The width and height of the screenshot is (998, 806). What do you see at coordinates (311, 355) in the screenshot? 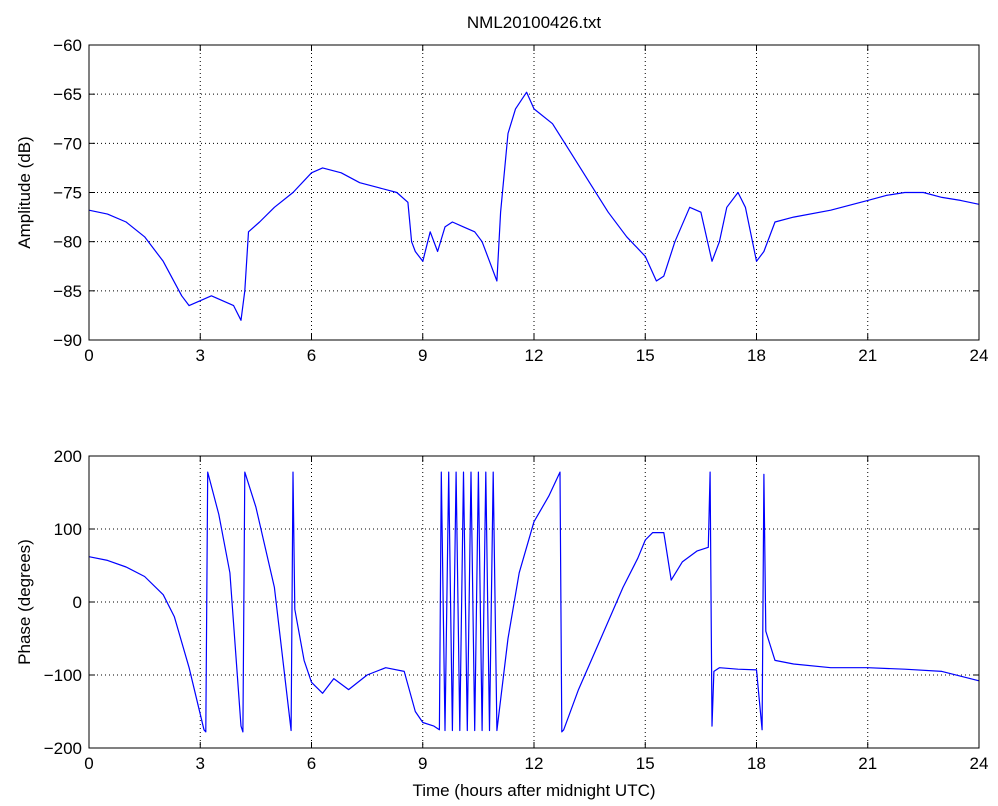
I see `amplitude-x-tick-label: 6` at bounding box center [311, 355].